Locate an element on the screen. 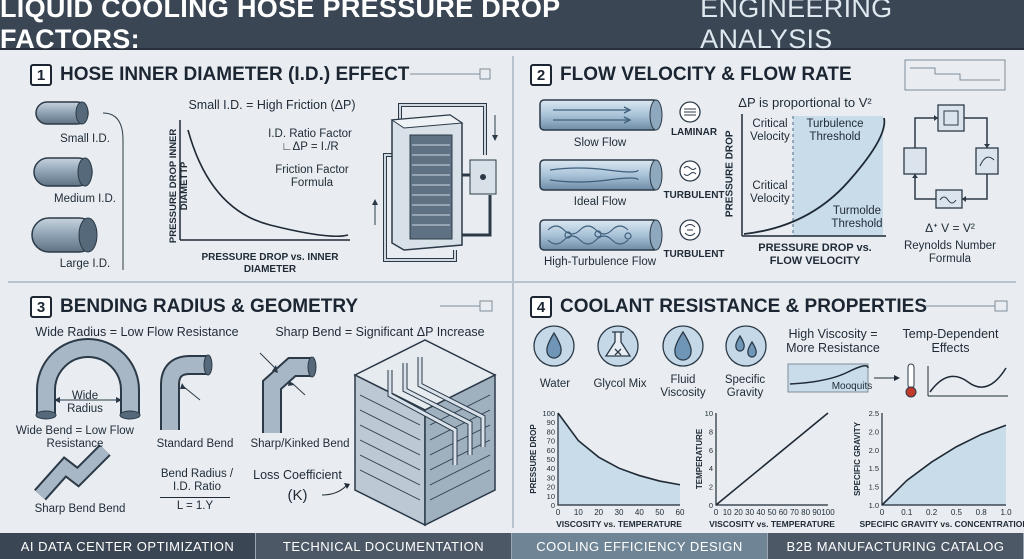  y-tick-label: 100 is located at coordinates (548, 413).